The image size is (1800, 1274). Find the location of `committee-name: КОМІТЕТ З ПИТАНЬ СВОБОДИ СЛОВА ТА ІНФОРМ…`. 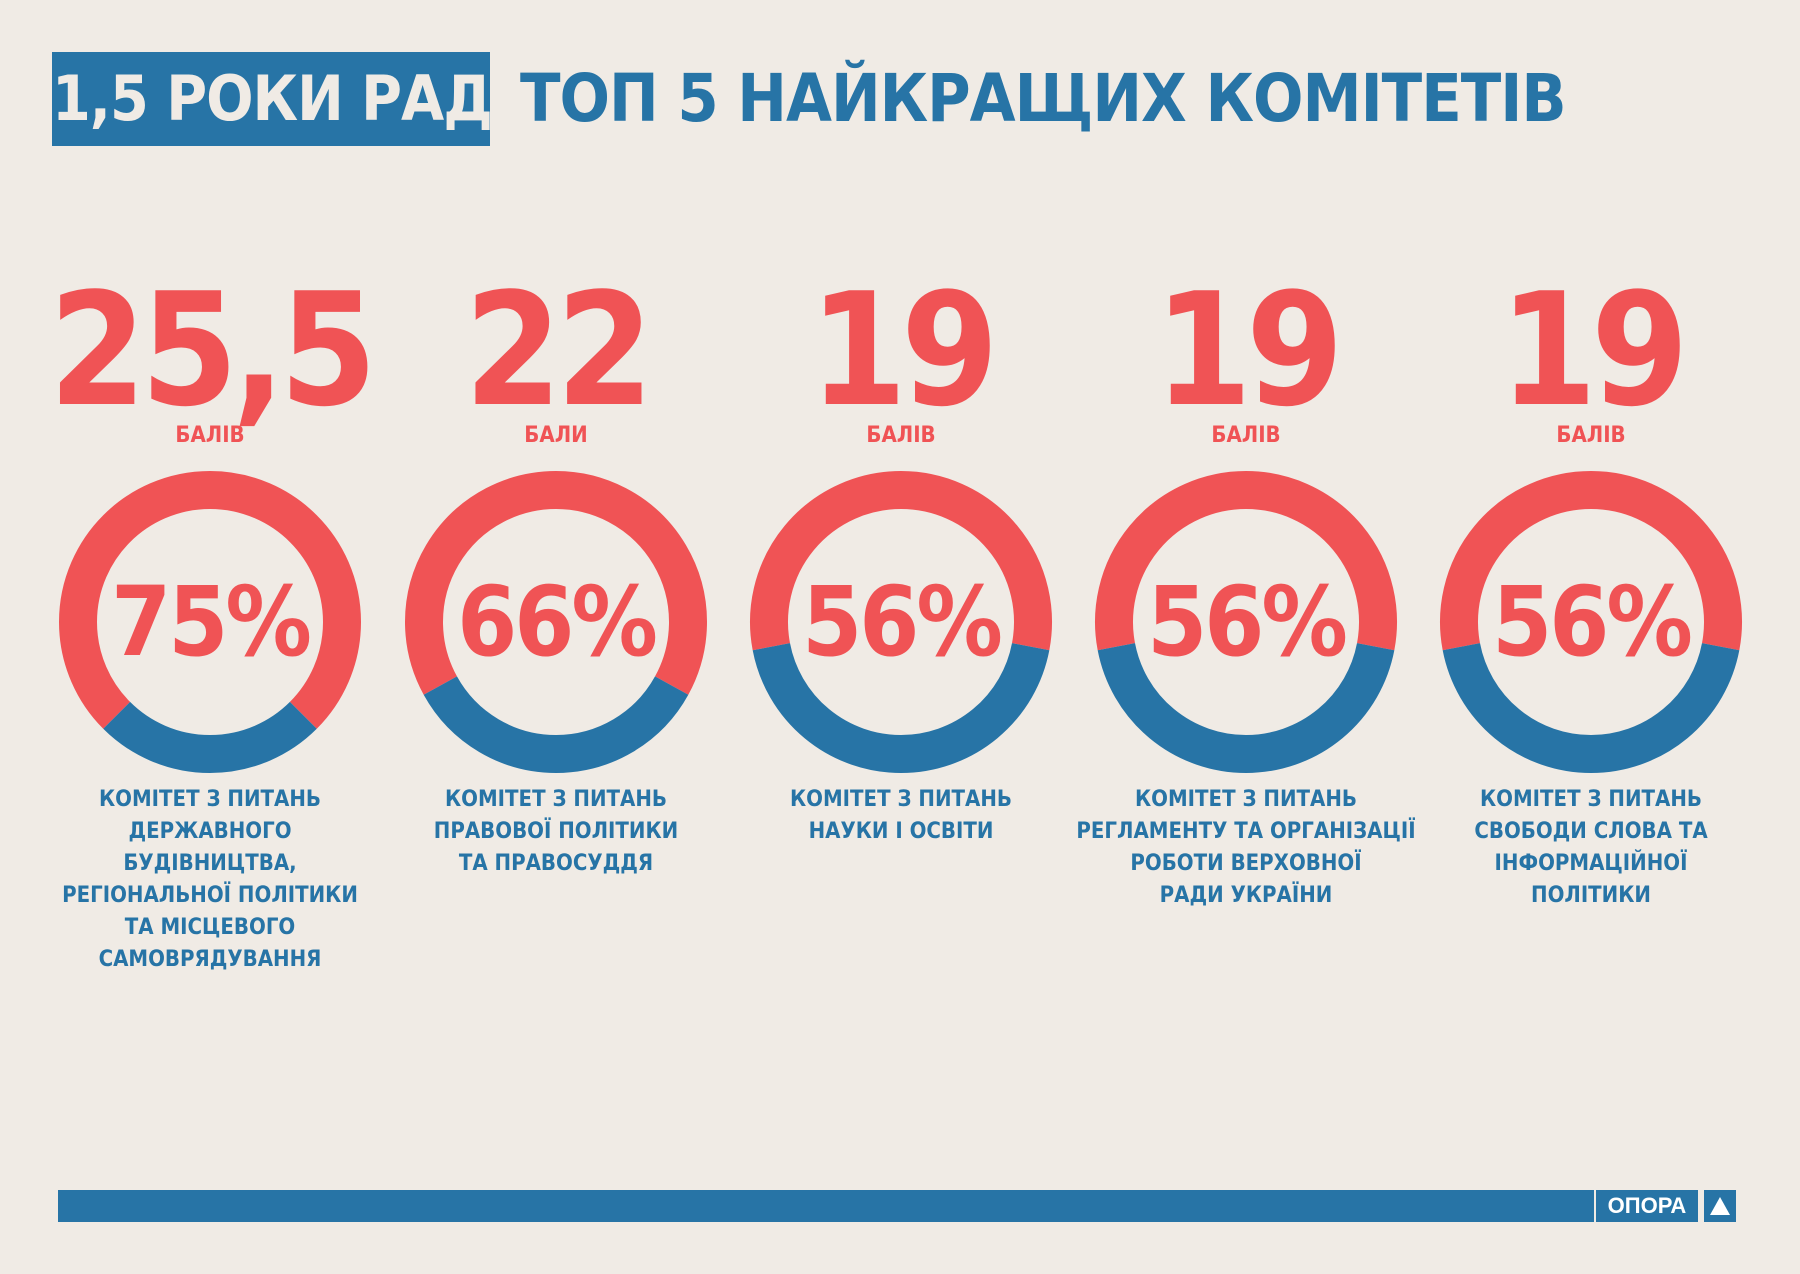

committee-name: КОМІТЕТ З ПИТАНЬ СВОБОДИ СЛОВА ТА ІНФОРМ… is located at coordinates (1591, 847).